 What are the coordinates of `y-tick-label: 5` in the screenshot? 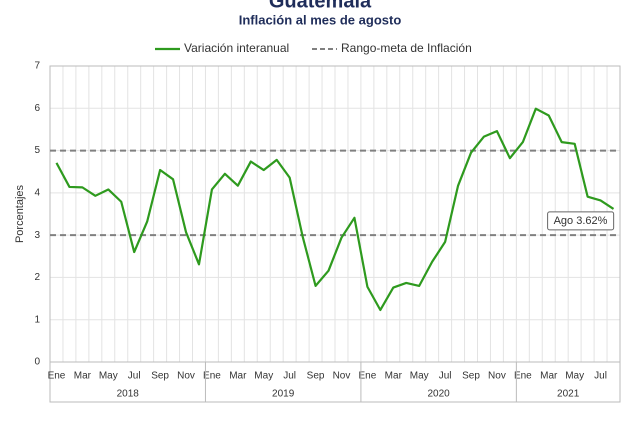 It's located at (37, 150).